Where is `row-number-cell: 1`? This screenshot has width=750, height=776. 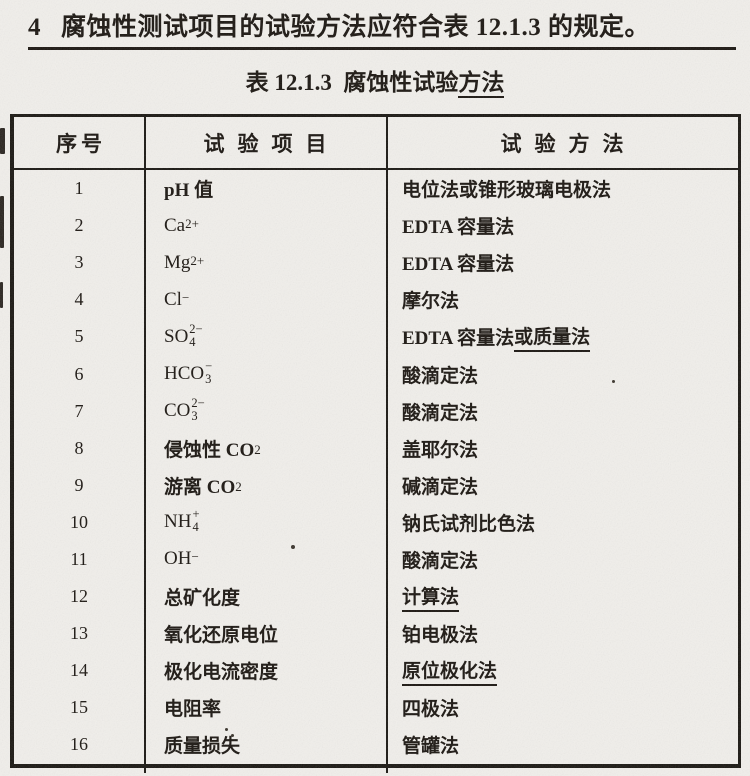 row-number-cell: 1 is located at coordinates (79, 188).